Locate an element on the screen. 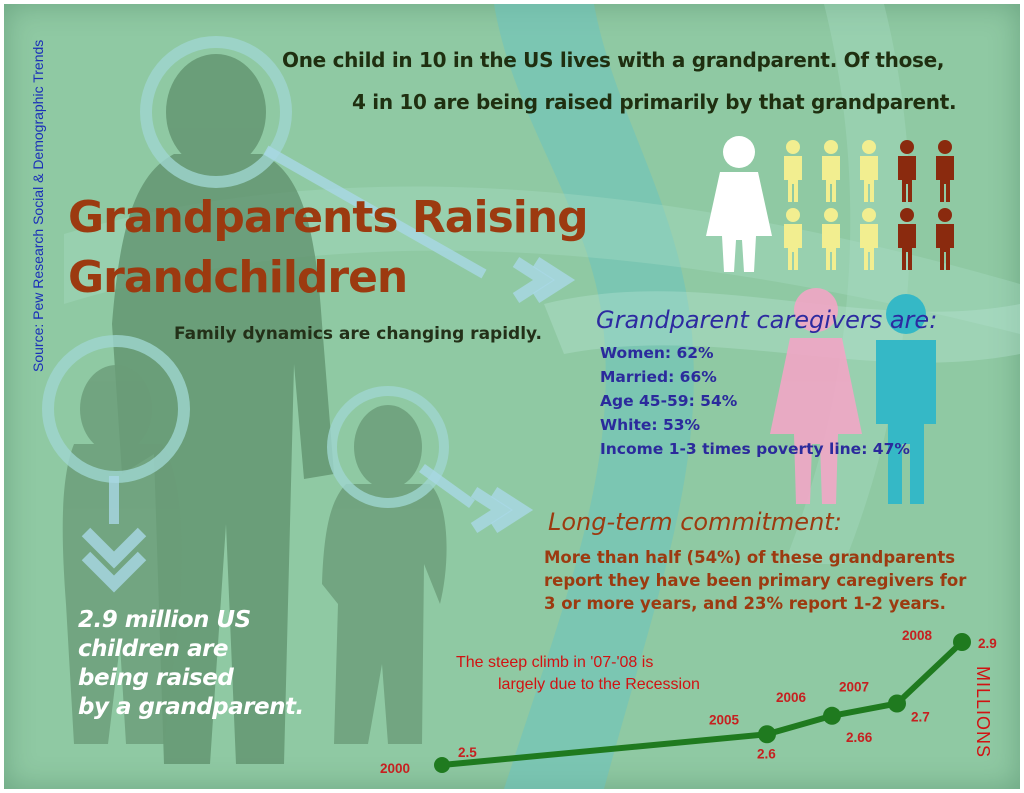  series-line is located at coordinates (702, 703).